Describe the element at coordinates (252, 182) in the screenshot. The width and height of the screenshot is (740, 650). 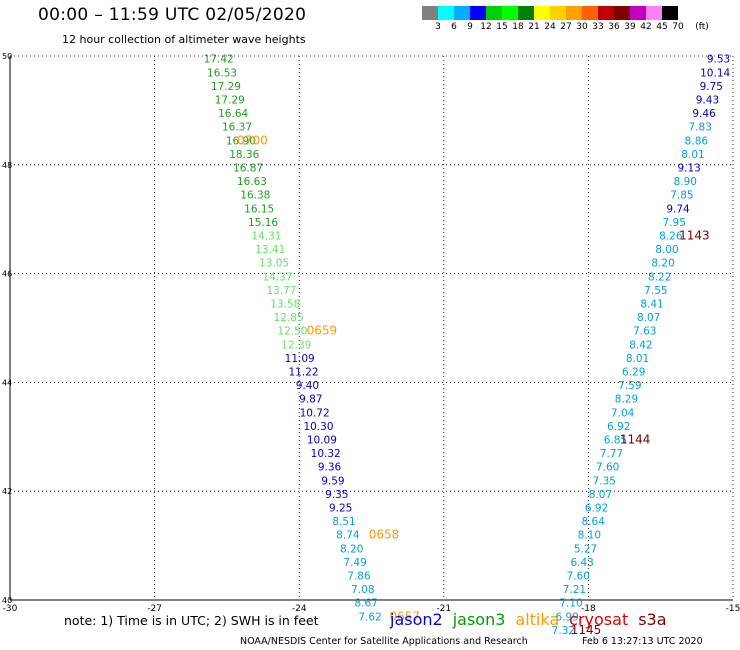
I see `wave-height-value: 16.63` at that location.